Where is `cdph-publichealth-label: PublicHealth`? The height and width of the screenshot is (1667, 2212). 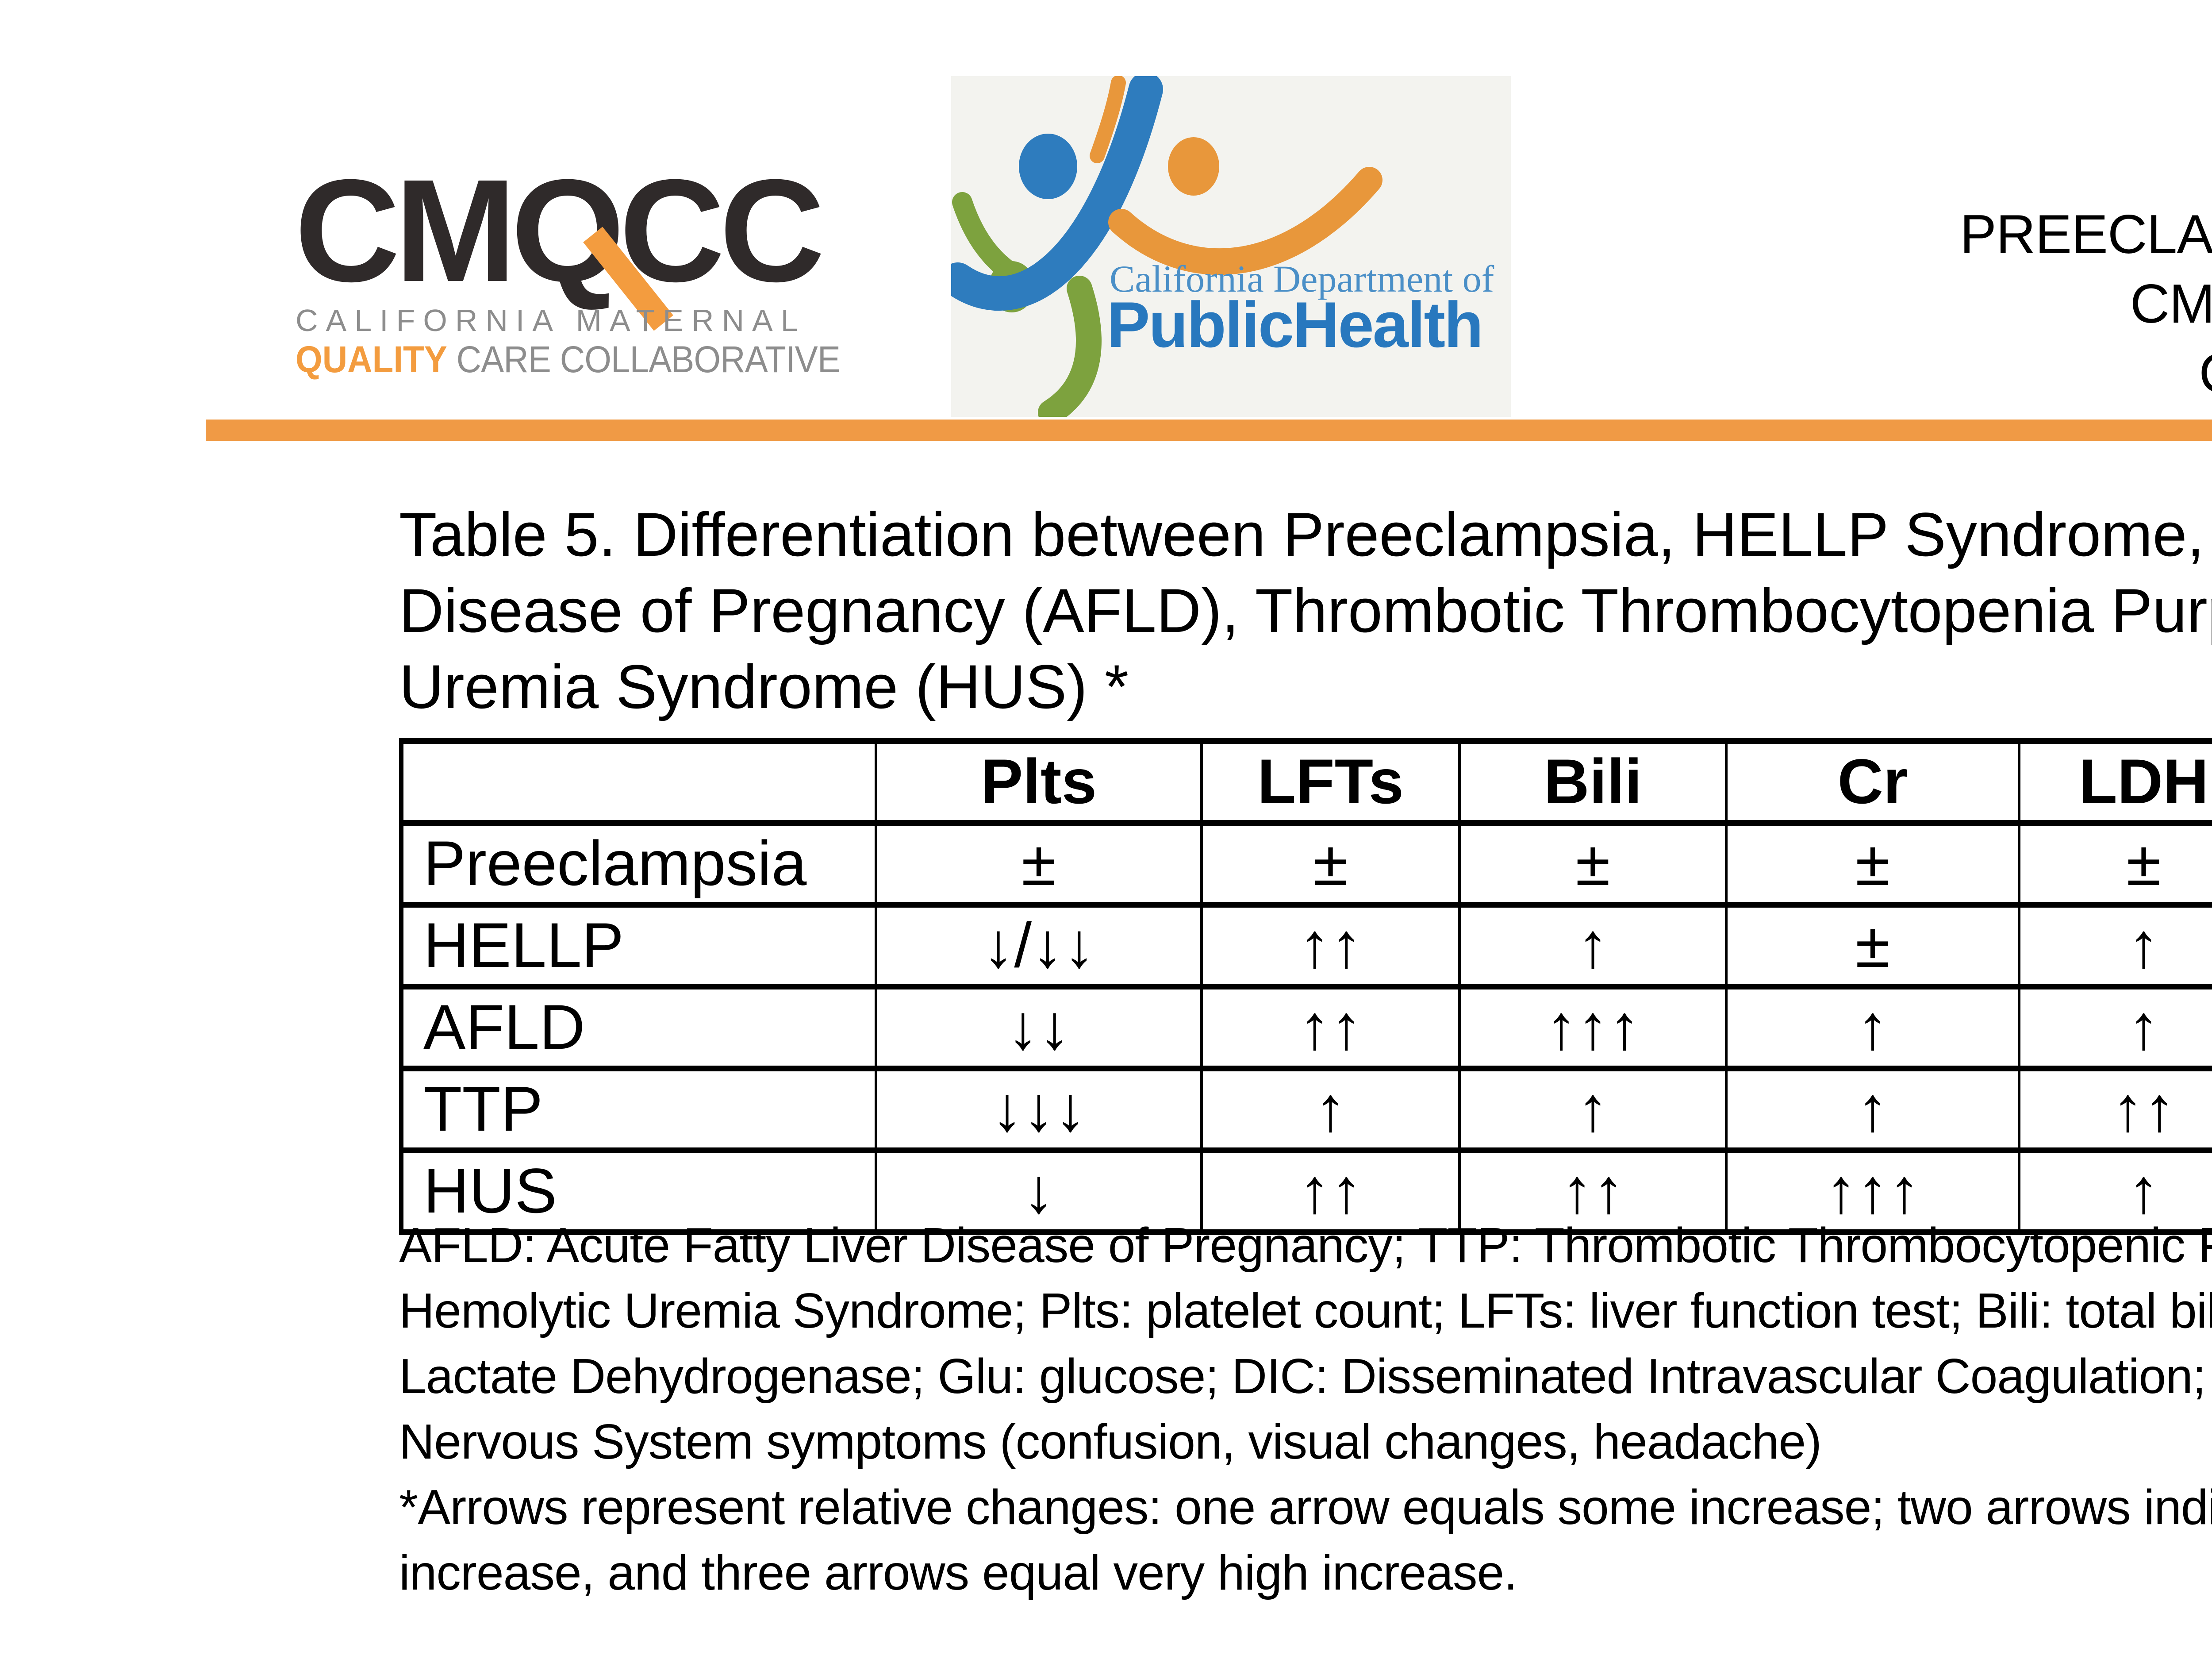
cdph-publichealth-label: PublicHealth is located at coordinates (1295, 325).